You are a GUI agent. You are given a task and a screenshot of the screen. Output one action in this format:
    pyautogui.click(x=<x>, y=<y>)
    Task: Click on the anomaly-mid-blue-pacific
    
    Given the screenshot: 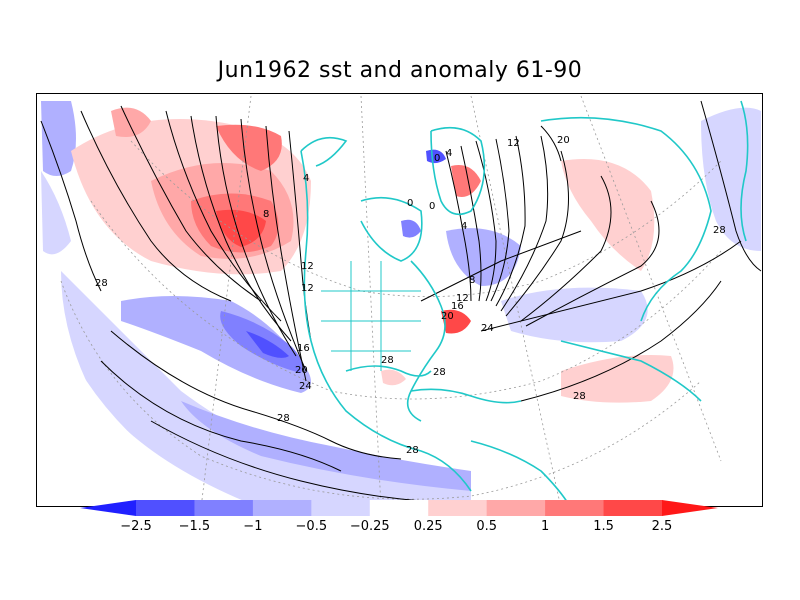 What is the action you would take?
    pyautogui.click(x=216, y=344)
    